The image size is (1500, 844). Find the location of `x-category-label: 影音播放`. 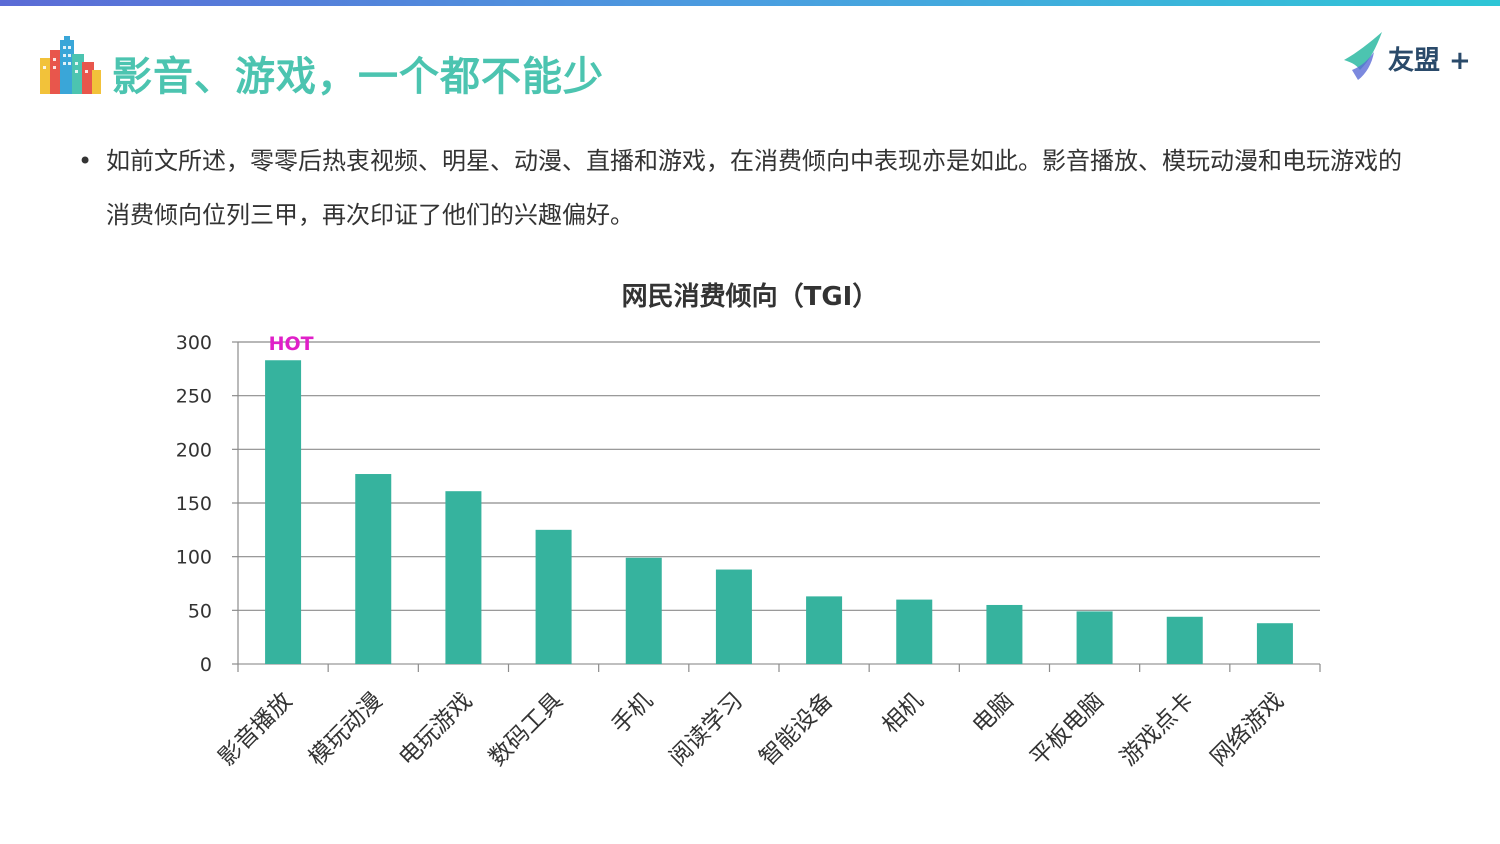

x-category-label: 影音播放 is located at coordinates (255, 729).